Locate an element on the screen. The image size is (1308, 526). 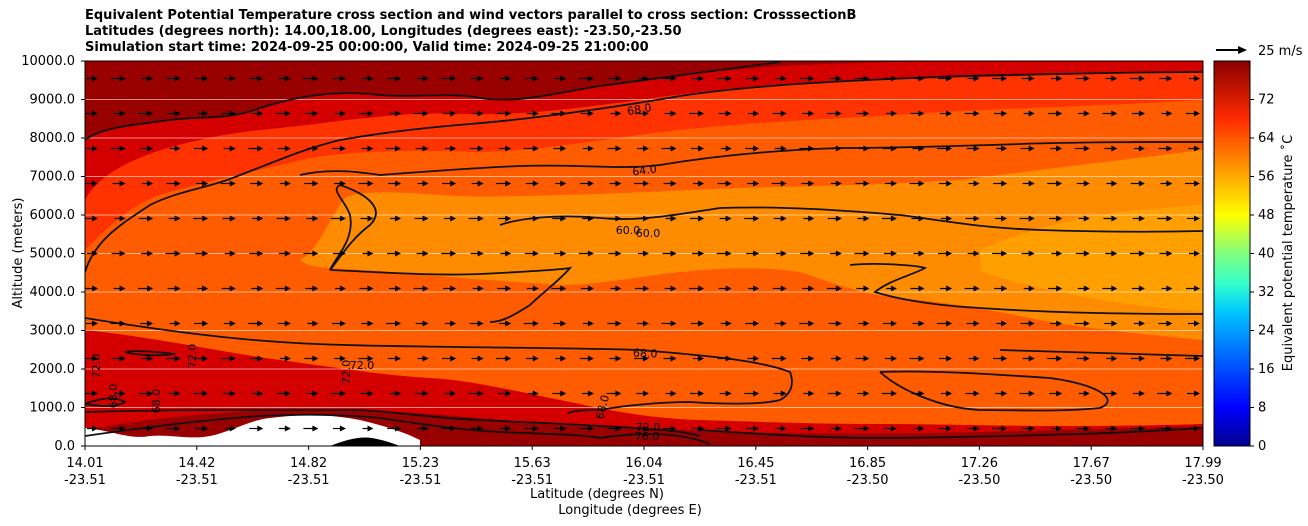
colorbar-gradient is located at coordinates (1232, 253).